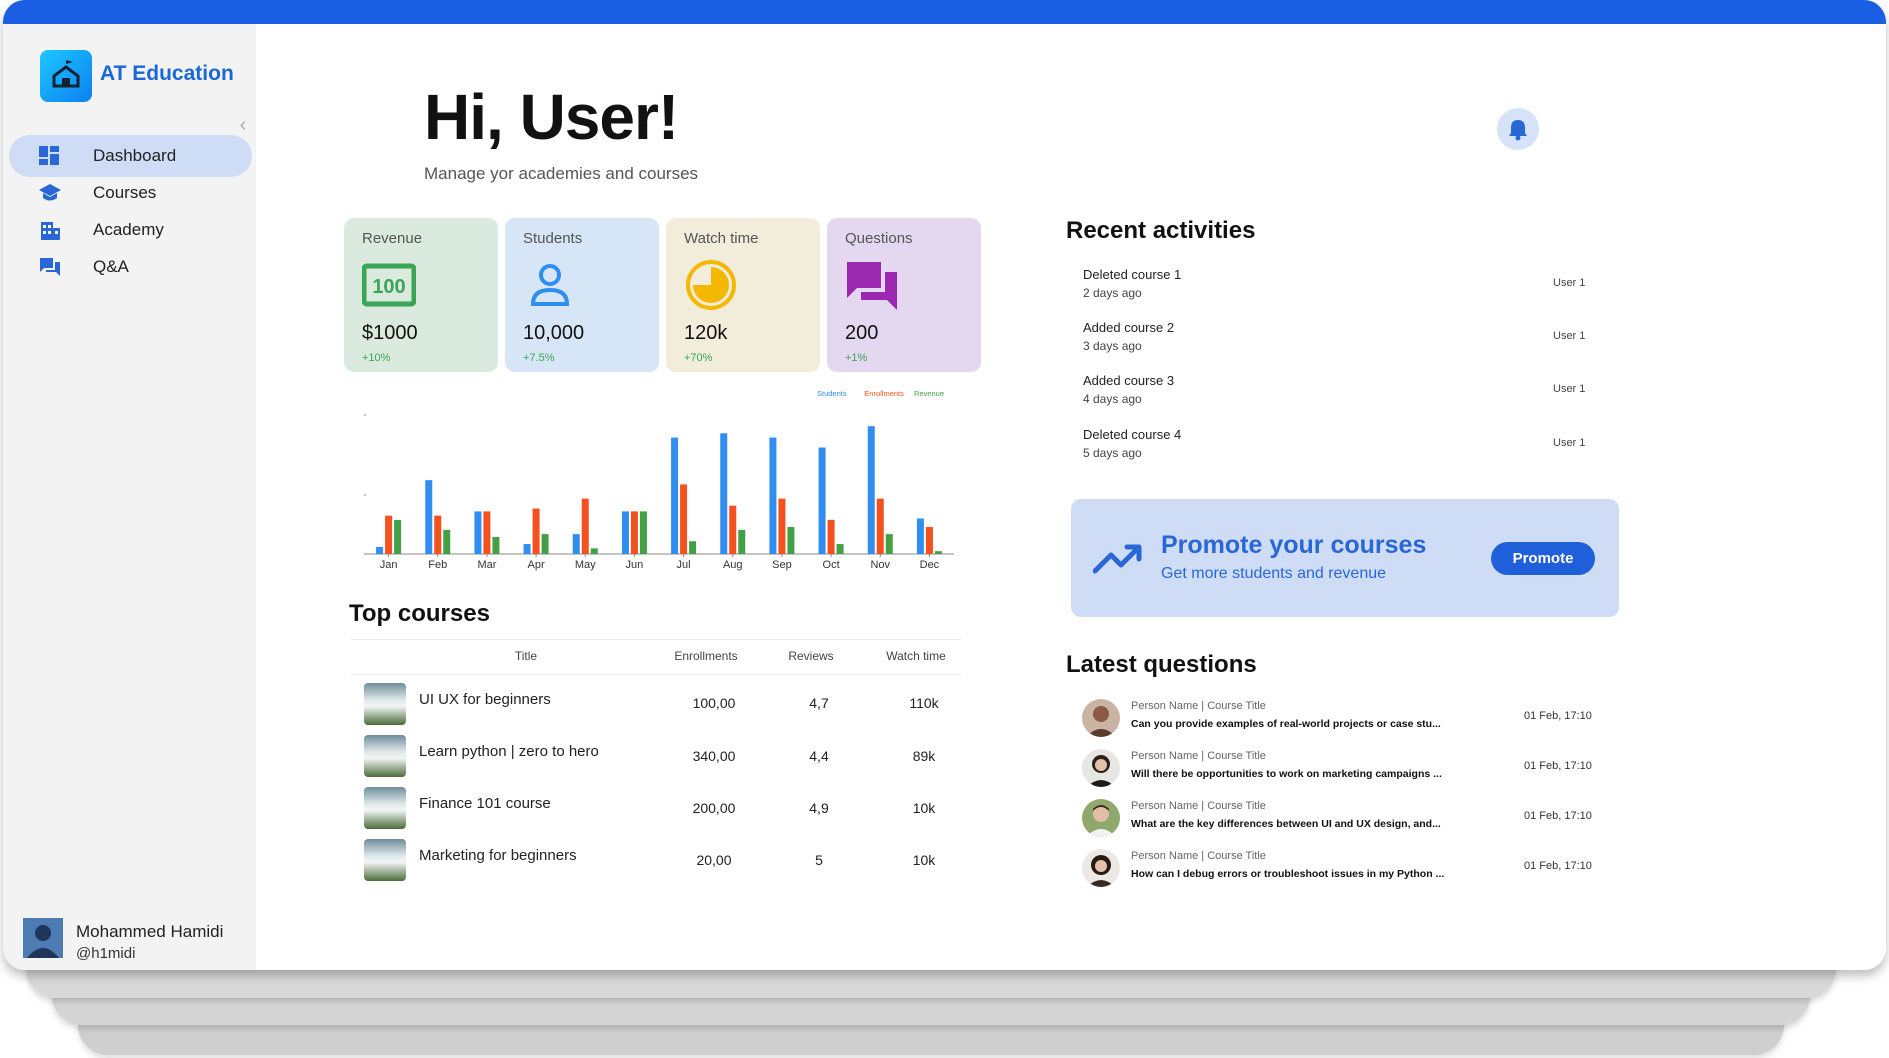 The image size is (1889, 1058). I want to click on activity-time: 2 days ago, so click(1112, 293).